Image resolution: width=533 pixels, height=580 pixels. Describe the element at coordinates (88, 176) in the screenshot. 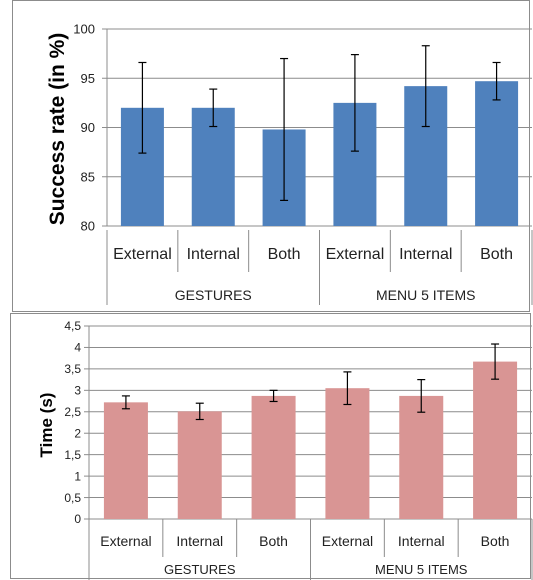

I see `y-tick-label: 85` at that location.